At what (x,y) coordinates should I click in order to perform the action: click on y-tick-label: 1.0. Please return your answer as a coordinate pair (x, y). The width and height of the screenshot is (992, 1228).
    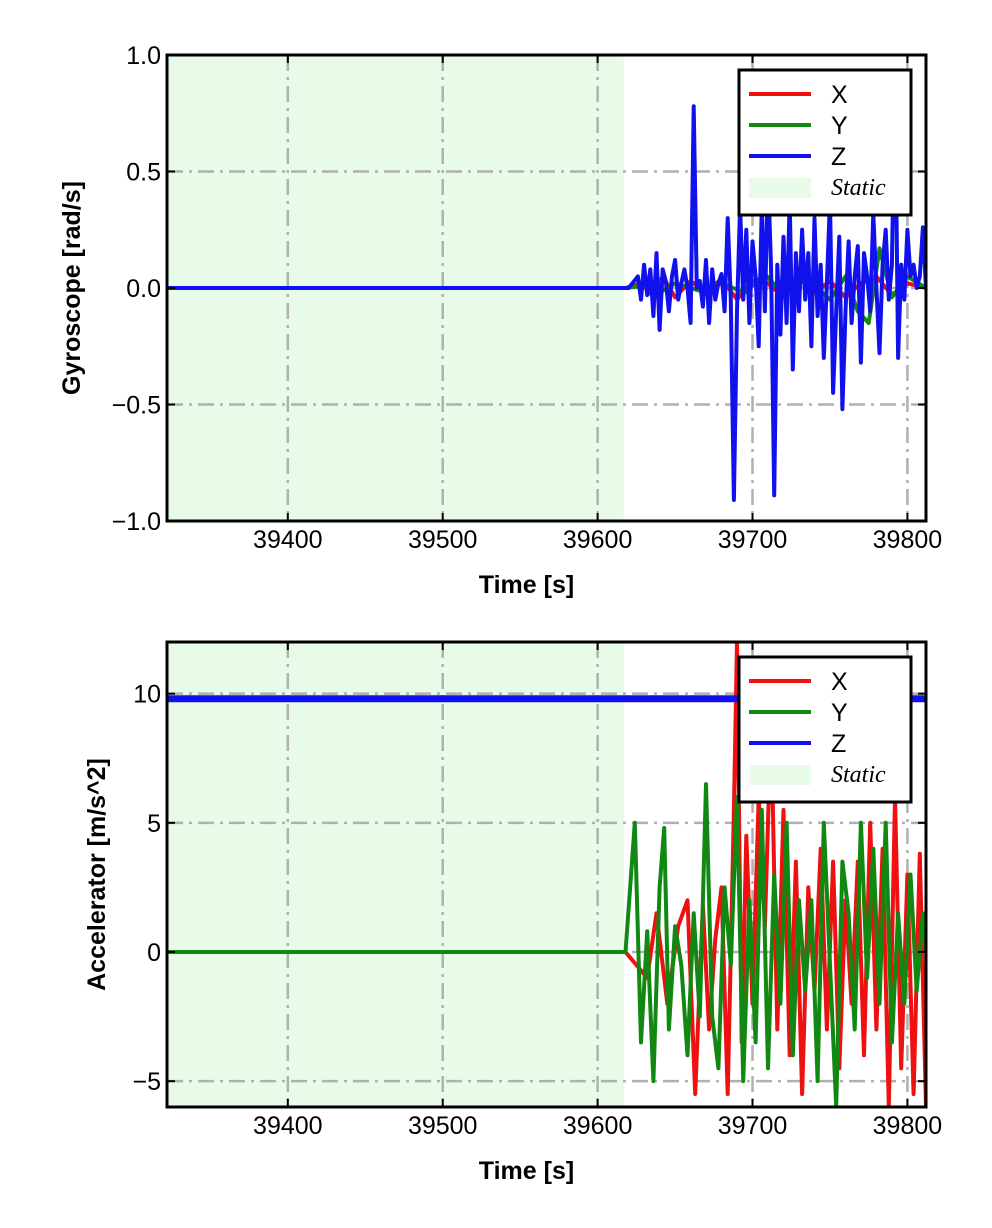
    Looking at the image, I should click on (143, 56).